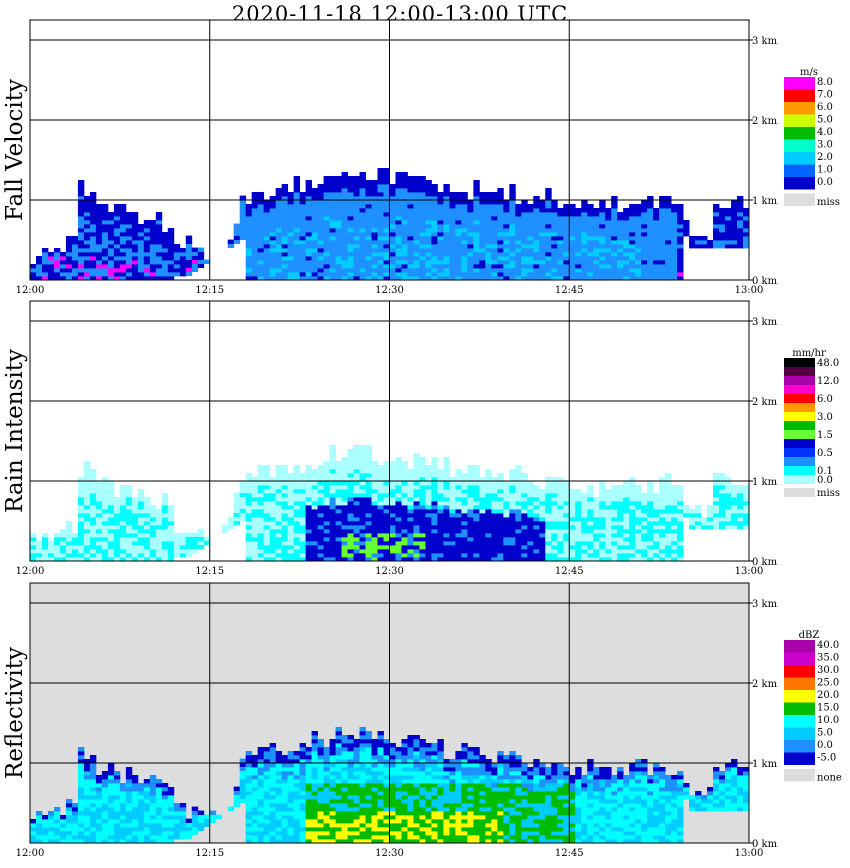  I want to click on x-tick-label: 12:00, so click(30, 290).